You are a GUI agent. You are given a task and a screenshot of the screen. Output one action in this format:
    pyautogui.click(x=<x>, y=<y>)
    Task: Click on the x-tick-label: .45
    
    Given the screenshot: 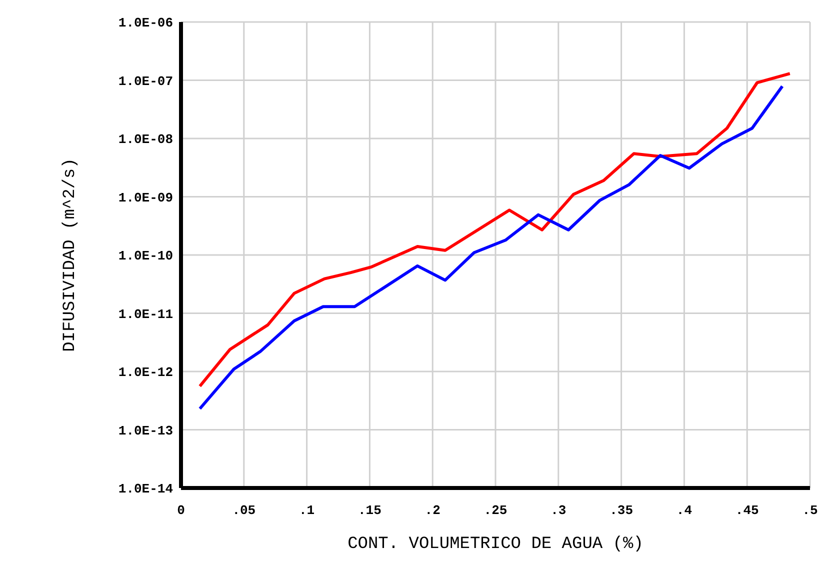 What is the action you would take?
    pyautogui.click(x=747, y=510)
    